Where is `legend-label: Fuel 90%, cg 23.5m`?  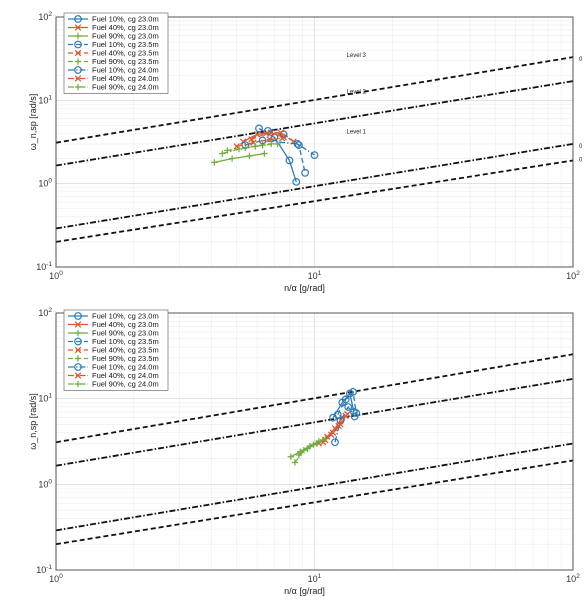
legend-label: Fuel 90%, cg 23.5m is located at coordinates (125, 61).